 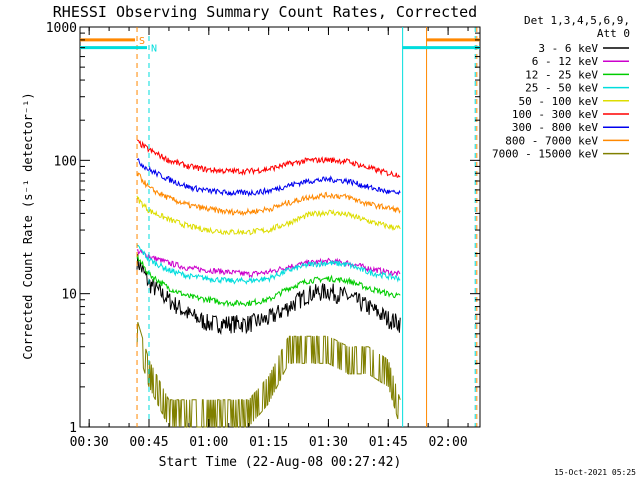 I want to click on x-tick-label-6: 01:45, so click(x=388, y=442).